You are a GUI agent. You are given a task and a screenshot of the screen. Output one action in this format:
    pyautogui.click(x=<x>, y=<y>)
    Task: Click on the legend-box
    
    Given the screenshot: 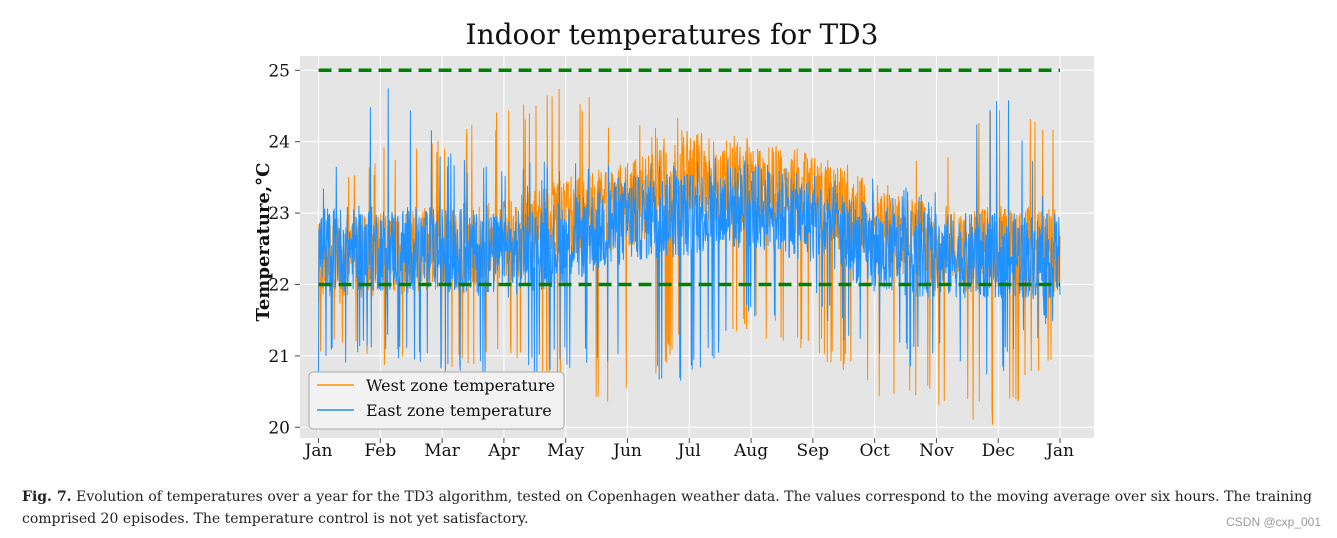 What is the action you would take?
    pyautogui.click(x=436, y=400)
    